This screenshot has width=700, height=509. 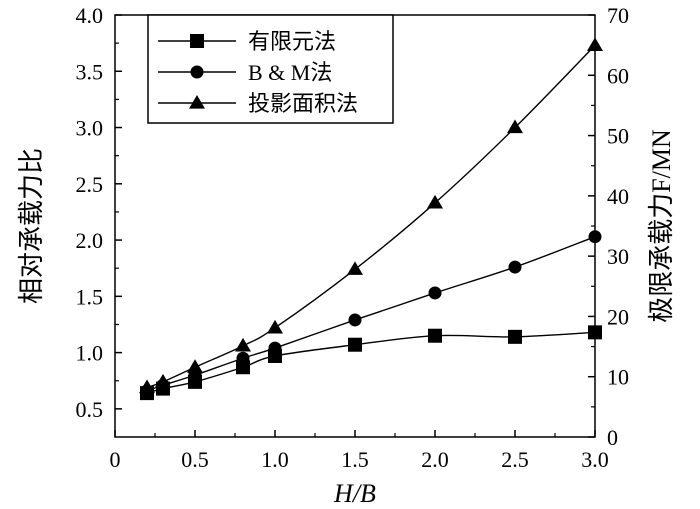 I want to click on y-right-tick-label: 60, so click(x=618, y=75).